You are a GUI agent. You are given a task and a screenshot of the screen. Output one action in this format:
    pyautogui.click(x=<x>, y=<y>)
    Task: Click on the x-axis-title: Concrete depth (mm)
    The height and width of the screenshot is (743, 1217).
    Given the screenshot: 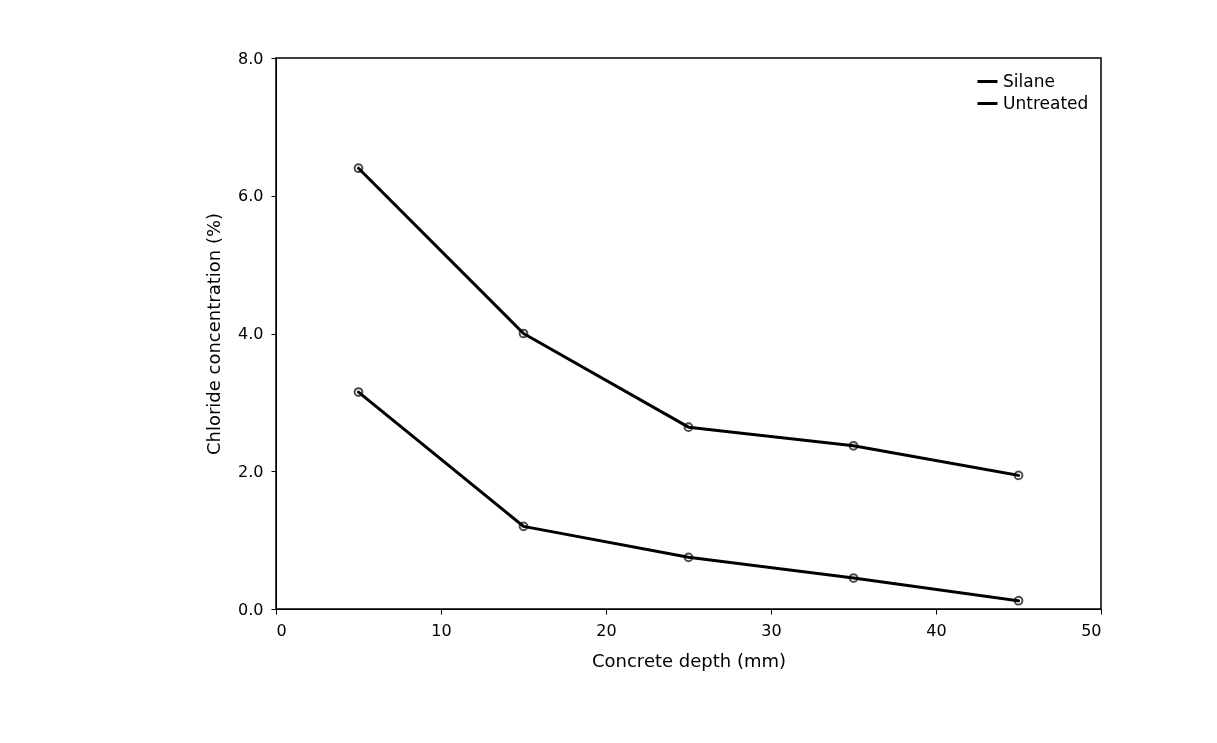 What is the action you would take?
    pyautogui.click(x=689, y=660)
    